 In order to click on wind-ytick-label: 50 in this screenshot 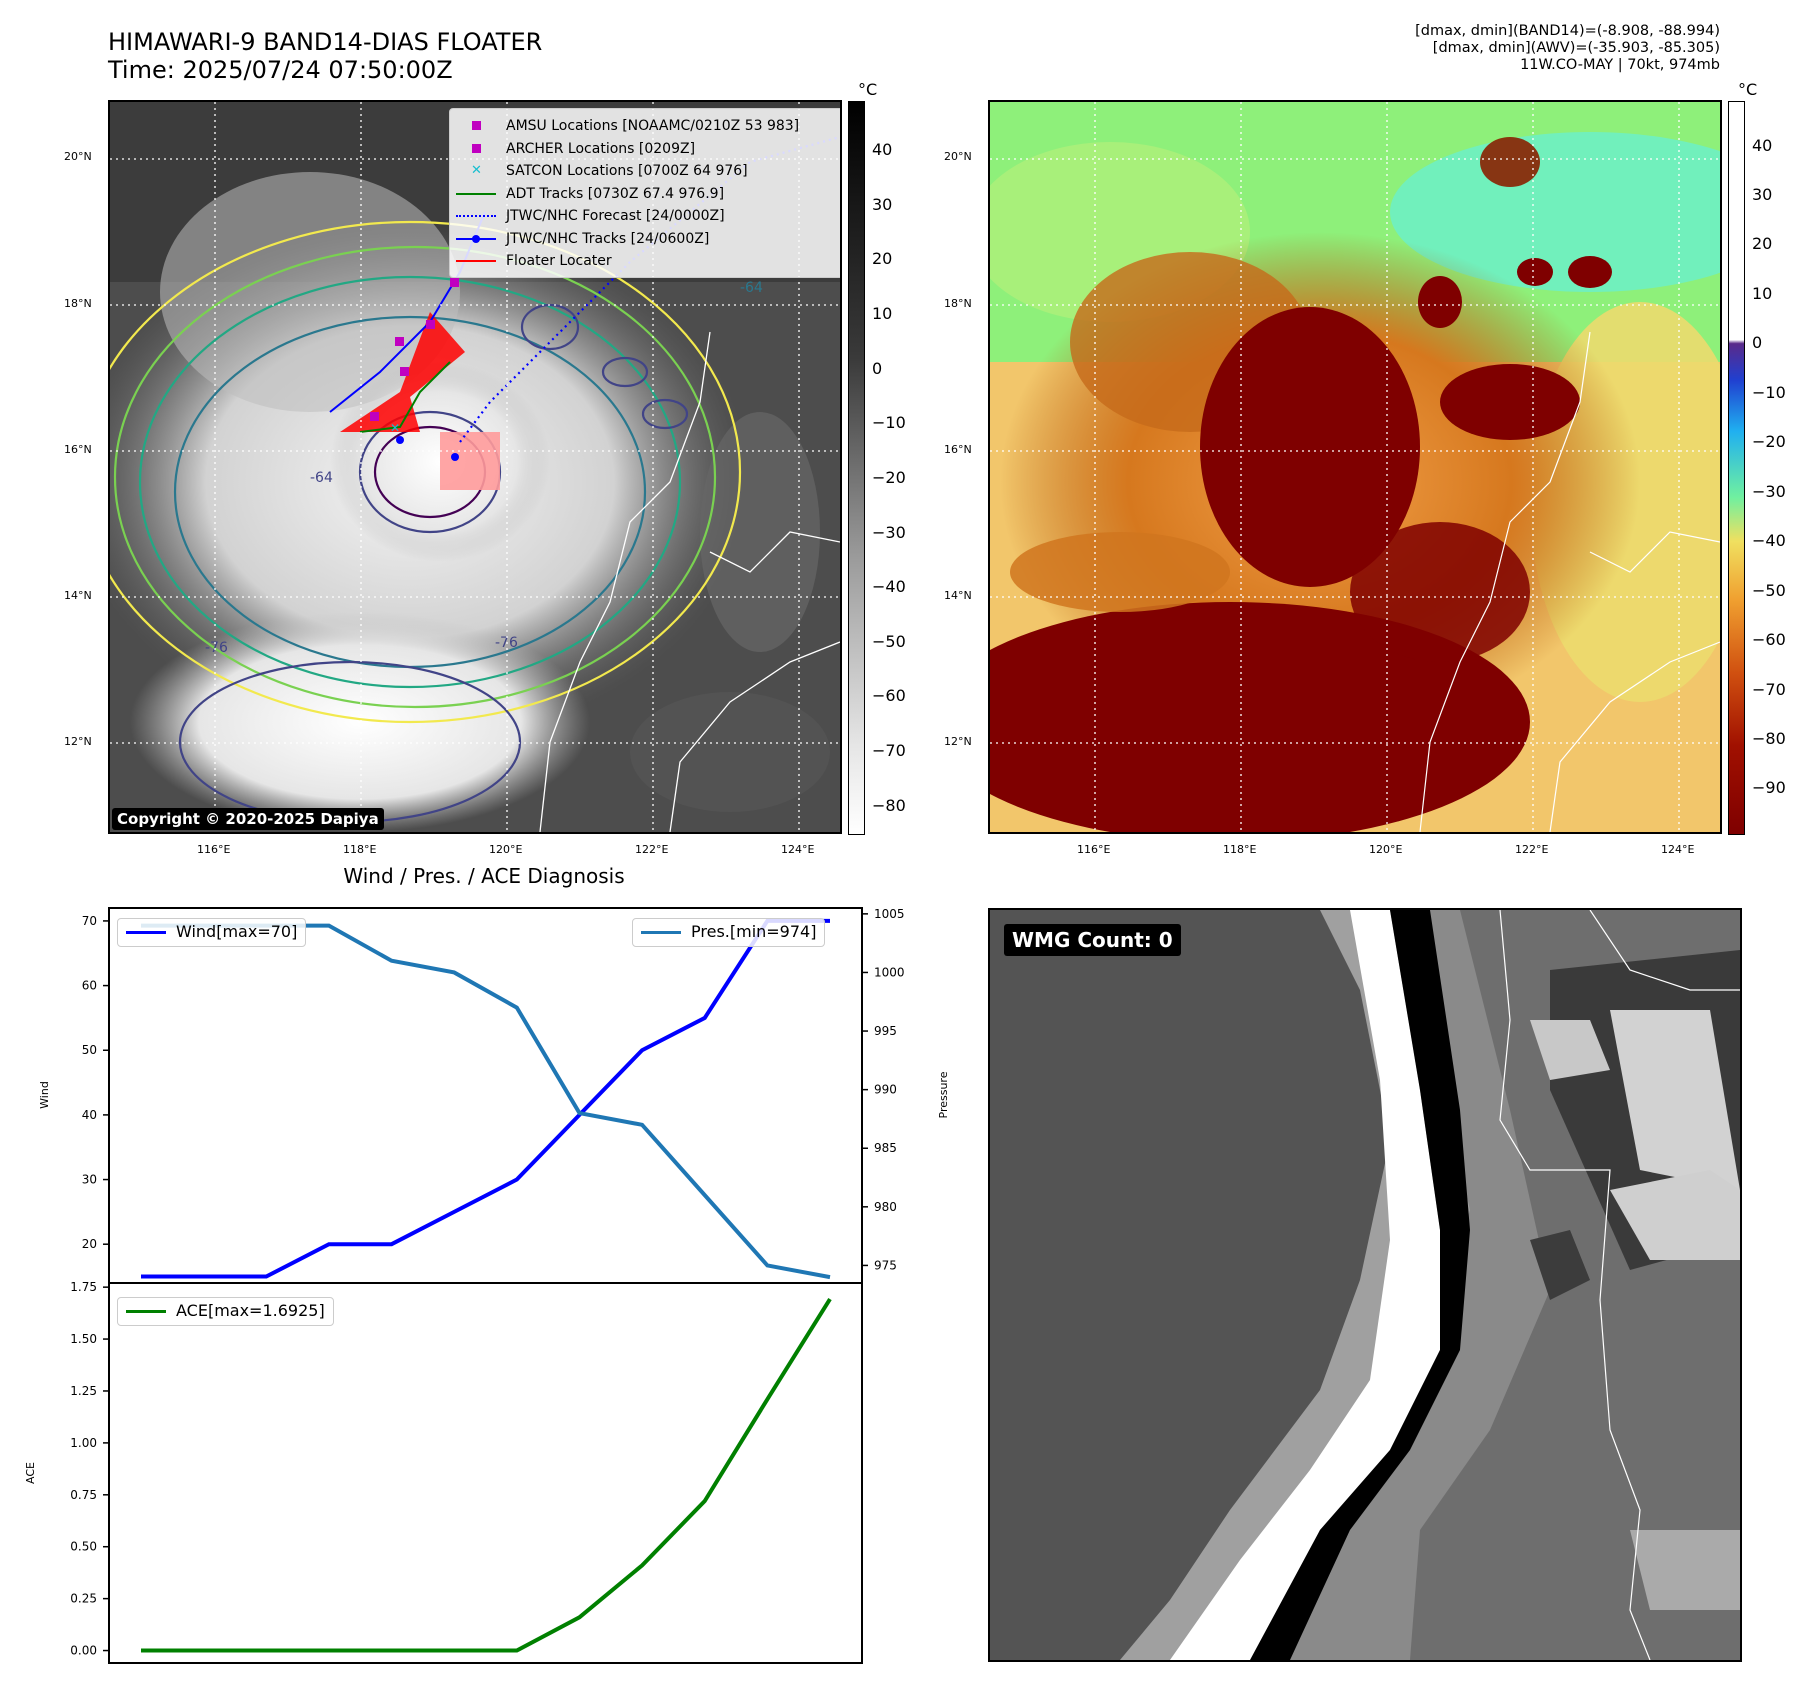, I will do `click(89, 1050)`.